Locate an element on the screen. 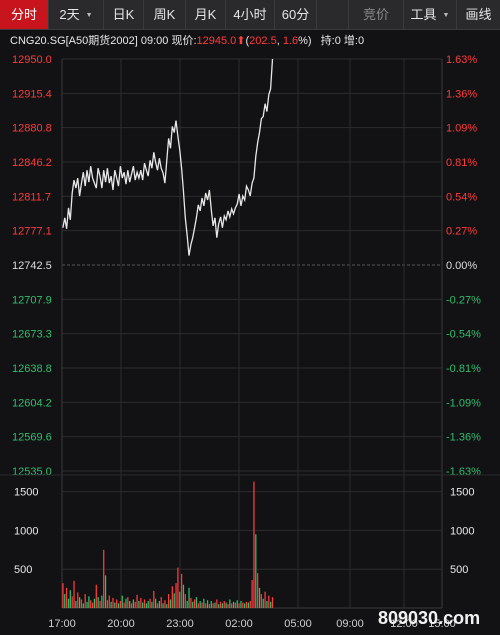 The height and width of the screenshot is (635, 500). pct-tick-label: -0.27% is located at coordinates (463, 300).